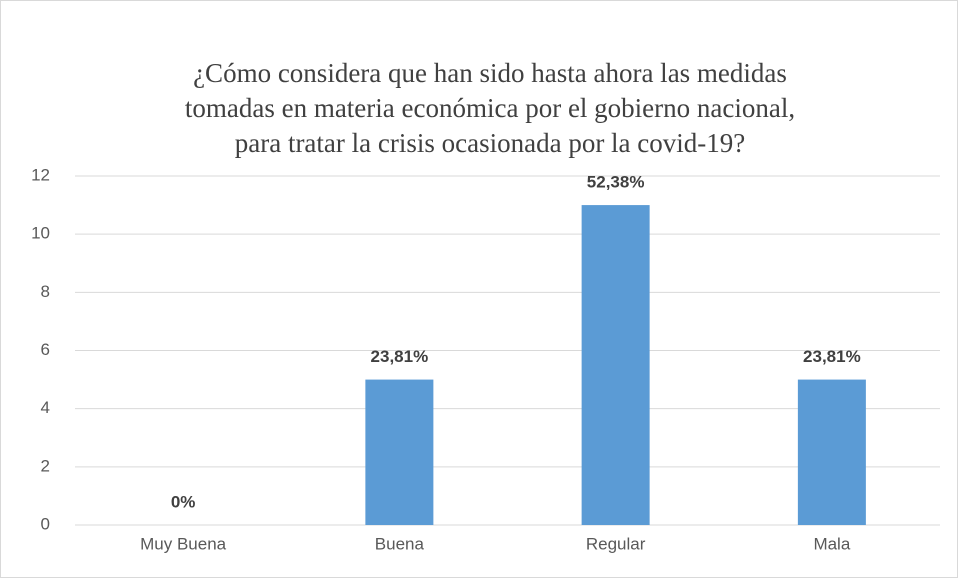 Image resolution: width=959 pixels, height=579 pixels. I want to click on x-tick-label: Regular, so click(616, 543).